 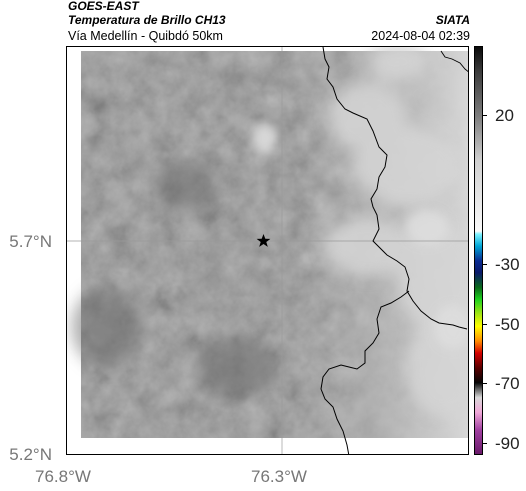 What do you see at coordinates (478, 250) in the screenshot?
I see `temperature-colorbar` at bounding box center [478, 250].